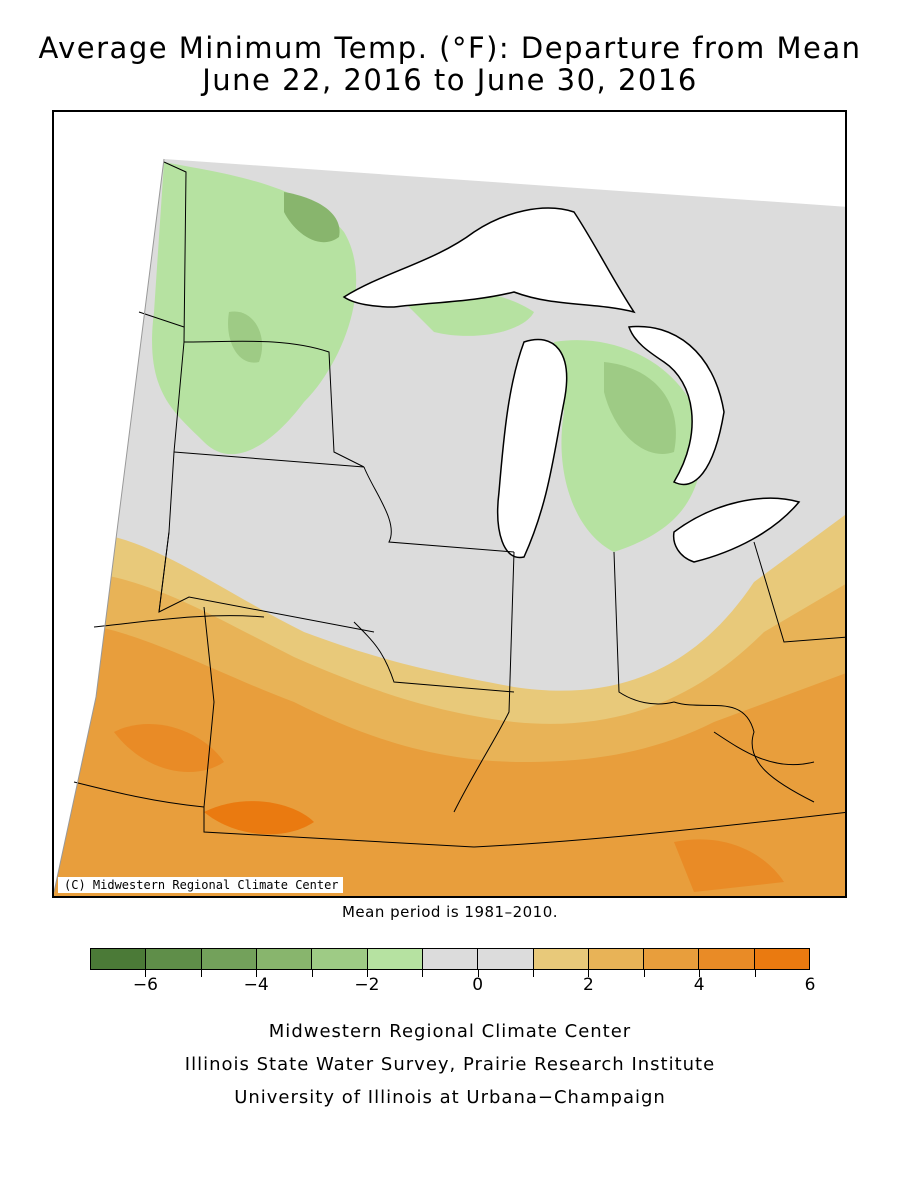 The image size is (900, 1200). Describe the element at coordinates (450, 1031) in the screenshot. I see `credit-line-1: Midwestern Regional Climate Center` at that location.